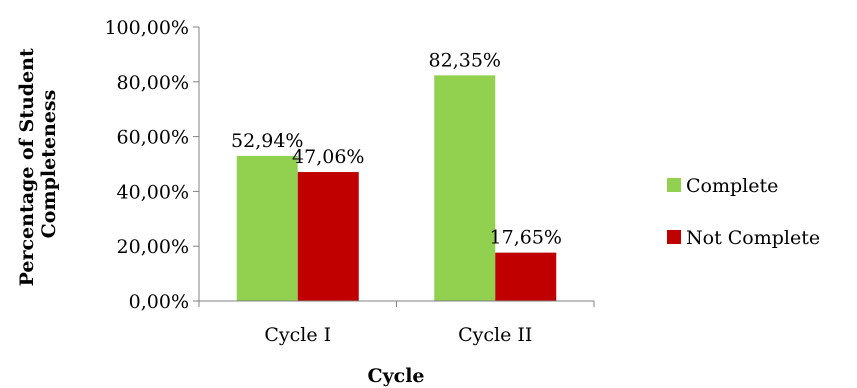 Image resolution: width=857 pixels, height=388 pixels. What do you see at coordinates (27, 167) in the screenshot?
I see `y-axis-title-line-1: Percentage of Student` at bounding box center [27, 167].